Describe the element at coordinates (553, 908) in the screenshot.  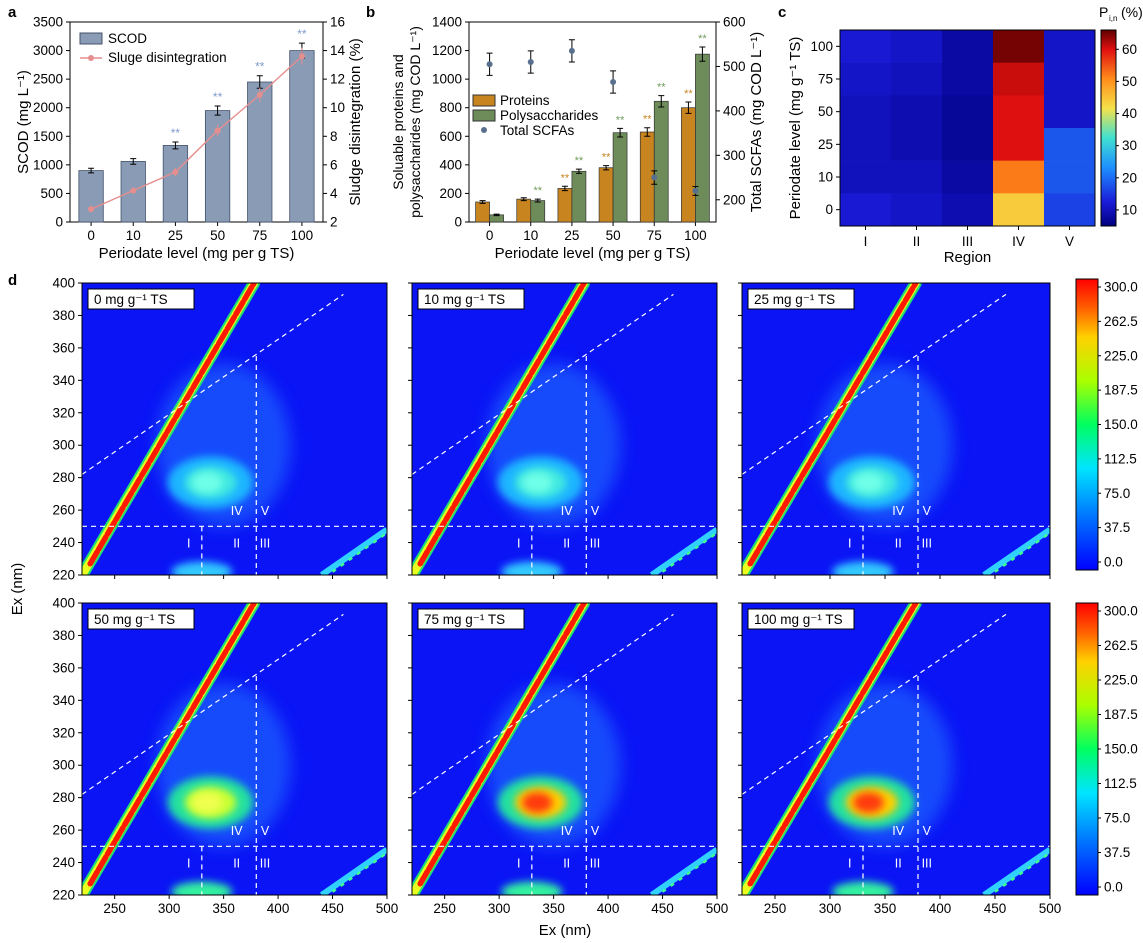
I see `x-tick-label: 350` at that location.